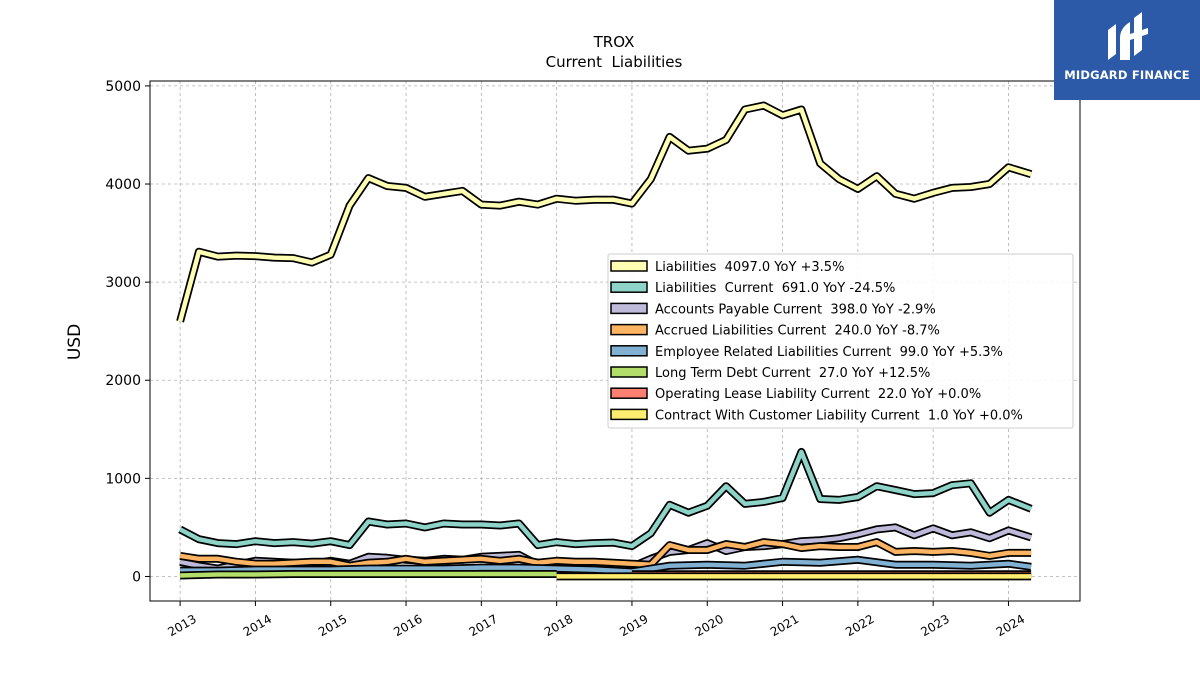  What do you see at coordinates (859, 625) in the screenshot?
I see `x-tick-label: 2022` at bounding box center [859, 625].